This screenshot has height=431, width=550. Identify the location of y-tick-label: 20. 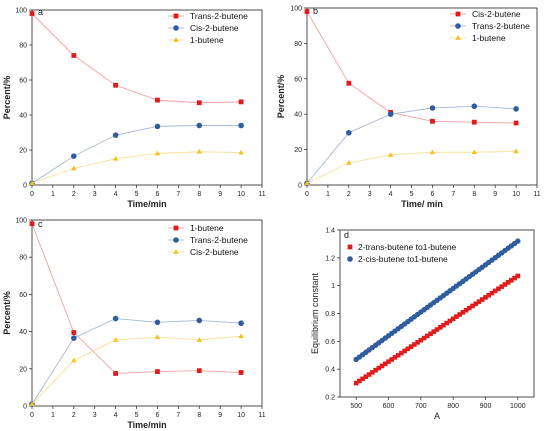
(23, 151).